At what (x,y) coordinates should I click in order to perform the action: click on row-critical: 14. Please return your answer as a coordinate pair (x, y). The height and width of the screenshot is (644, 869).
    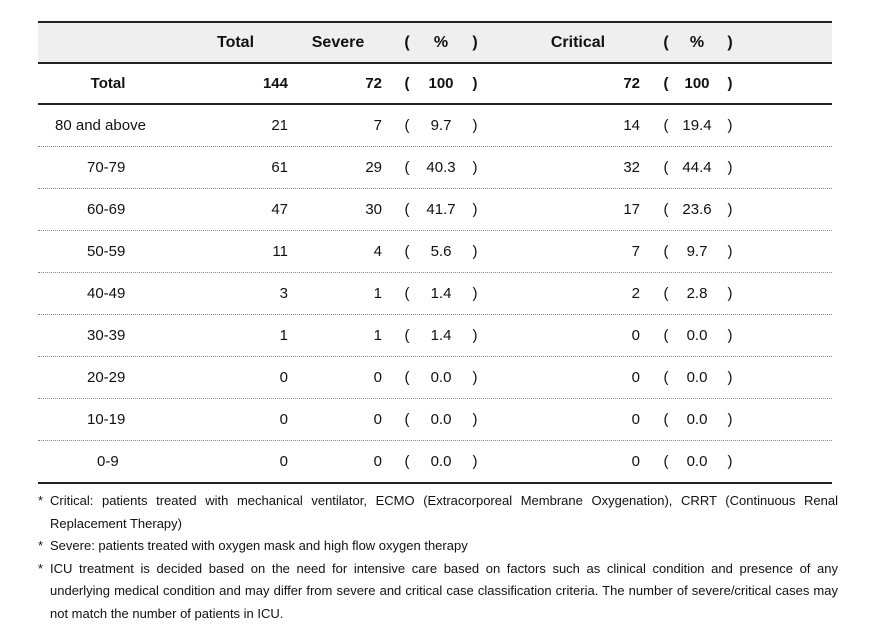
    Looking at the image, I should click on (631, 125).